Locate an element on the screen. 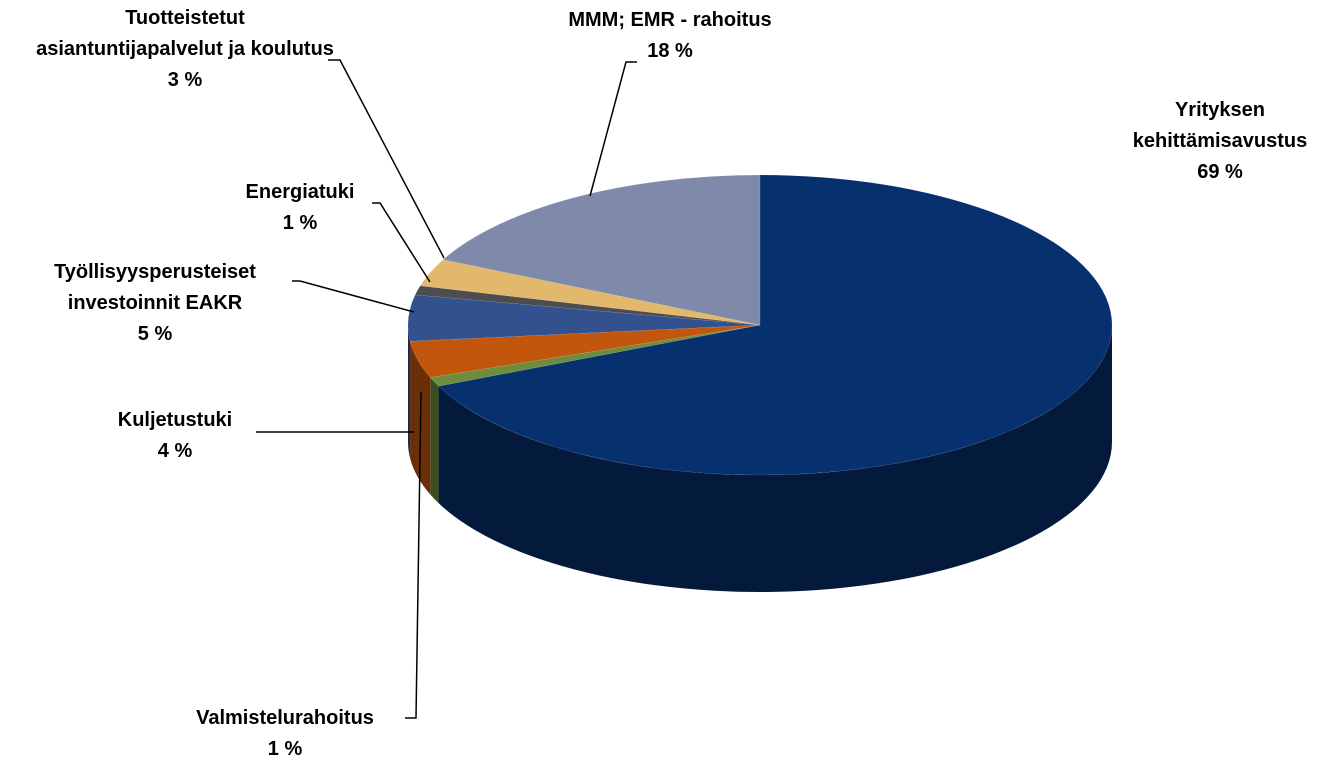  category-label: Valmistelurahoitus is located at coordinates (285, 718).